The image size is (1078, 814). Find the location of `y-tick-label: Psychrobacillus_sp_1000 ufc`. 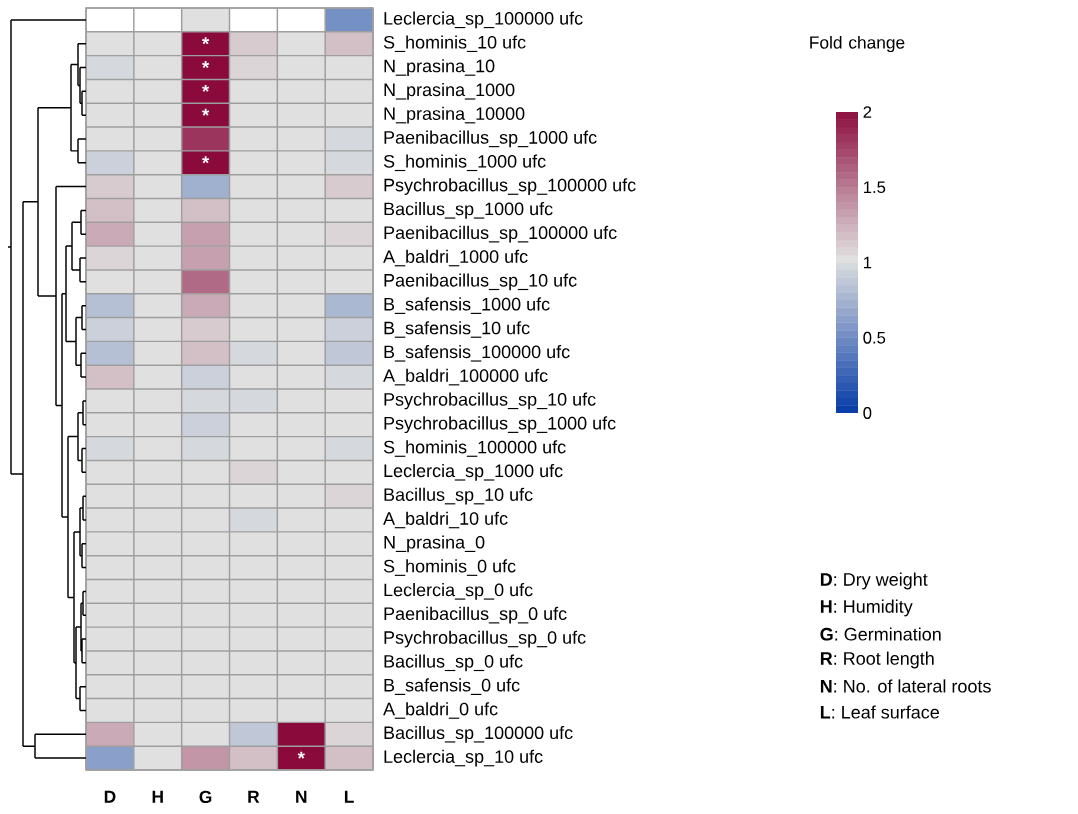

y-tick-label: Psychrobacillus_sp_1000 ufc is located at coordinates (500, 425).